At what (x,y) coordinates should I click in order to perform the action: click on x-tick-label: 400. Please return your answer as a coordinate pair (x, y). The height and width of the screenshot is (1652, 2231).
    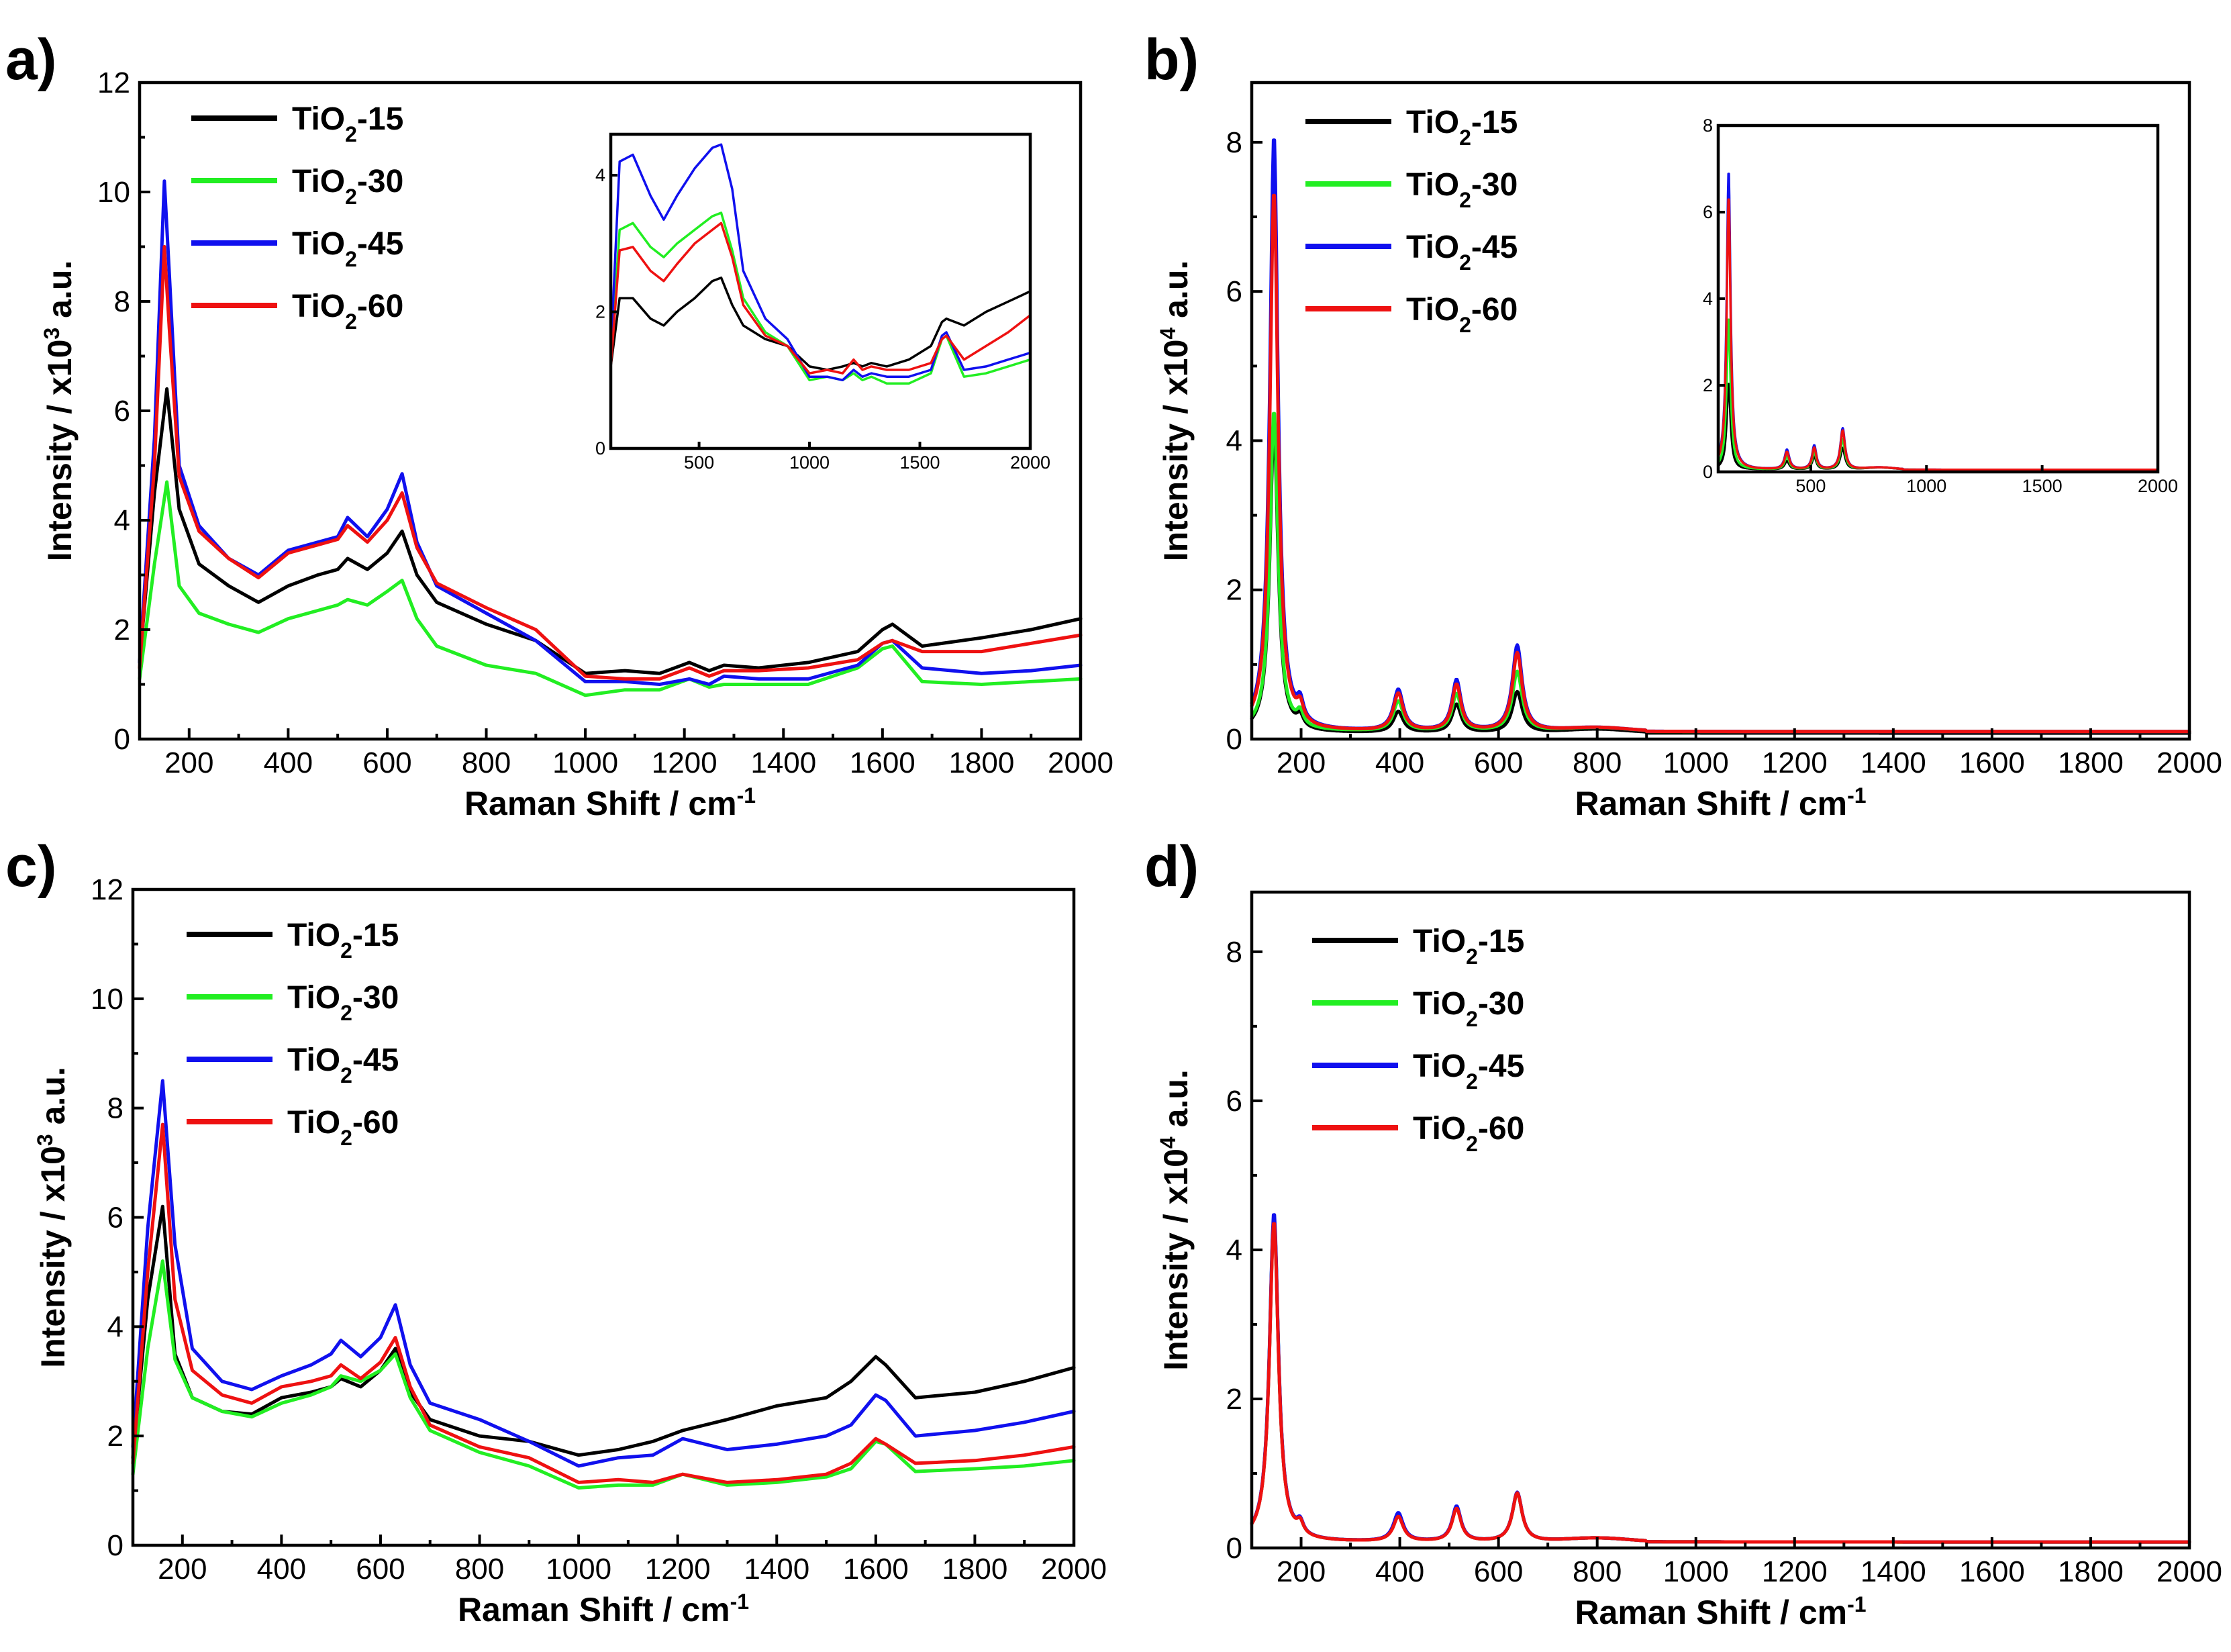
    Looking at the image, I should click on (1400, 763).